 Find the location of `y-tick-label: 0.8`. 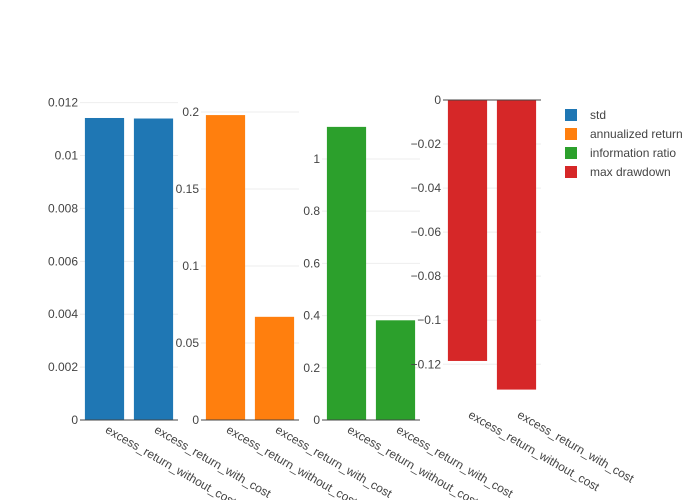

y-tick-label: 0.8 is located at coordinates (311, 211).